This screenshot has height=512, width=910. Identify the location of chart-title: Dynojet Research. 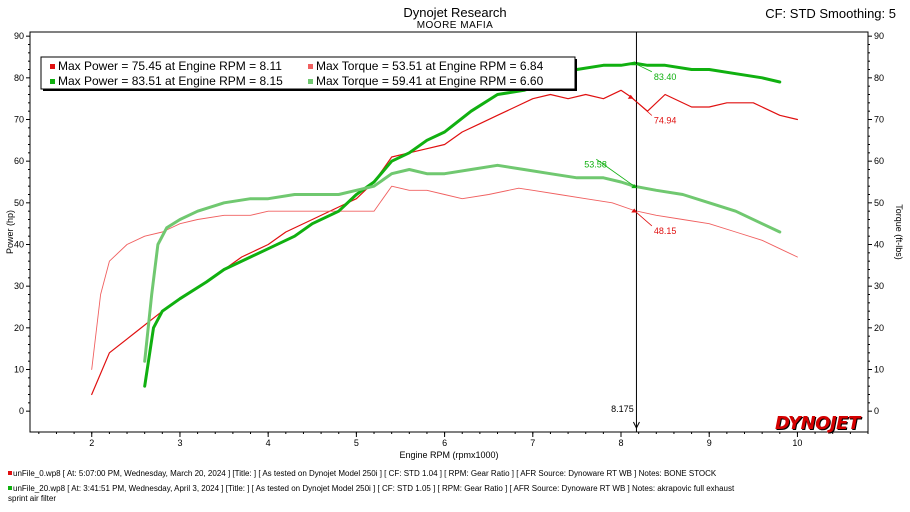
(455, 12).